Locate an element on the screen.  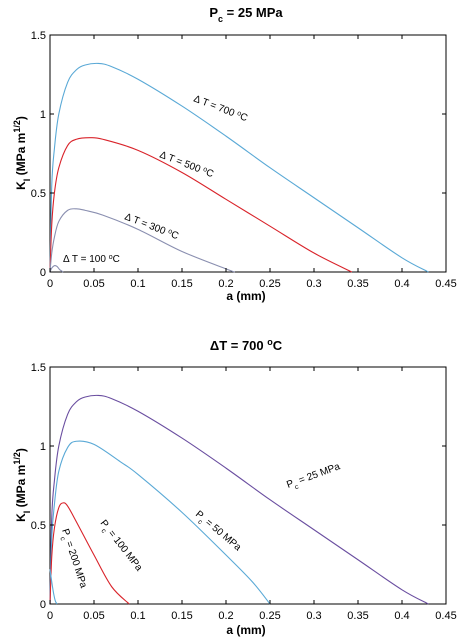
chart-bottom-x-tick-label: 0 is located at coordinates (50, 616).